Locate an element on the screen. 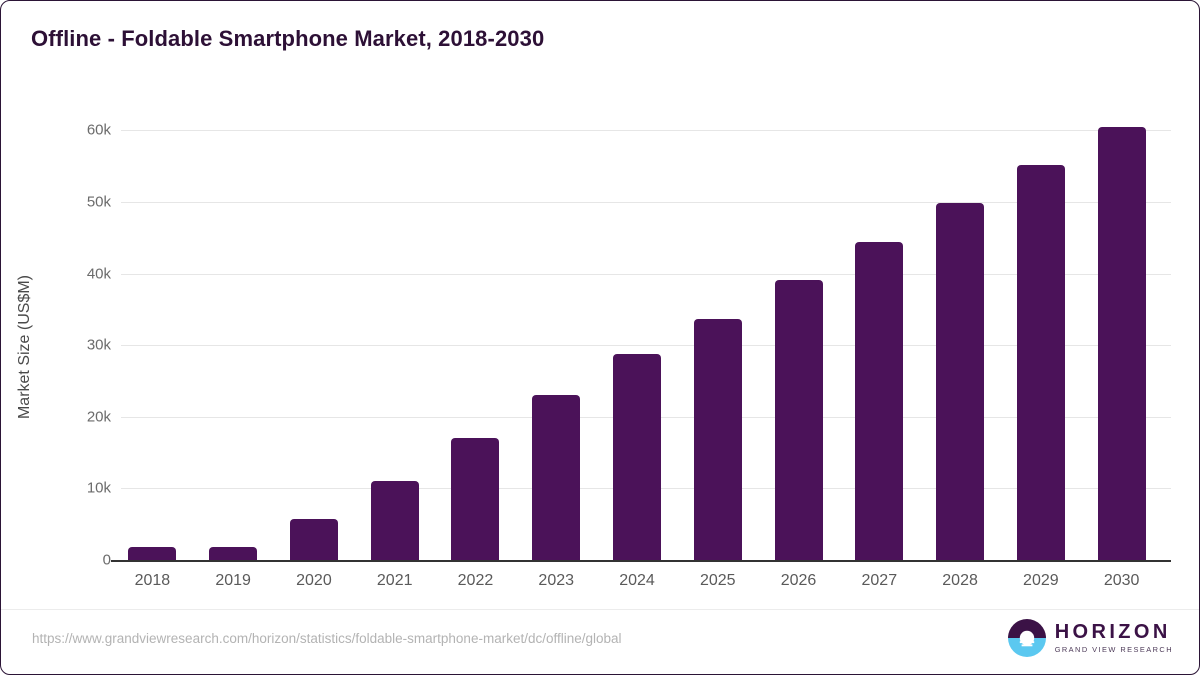 The width and height of the screenshot is (1200, 675). y-tick-label: 0 is located at coordinates (106, 560).